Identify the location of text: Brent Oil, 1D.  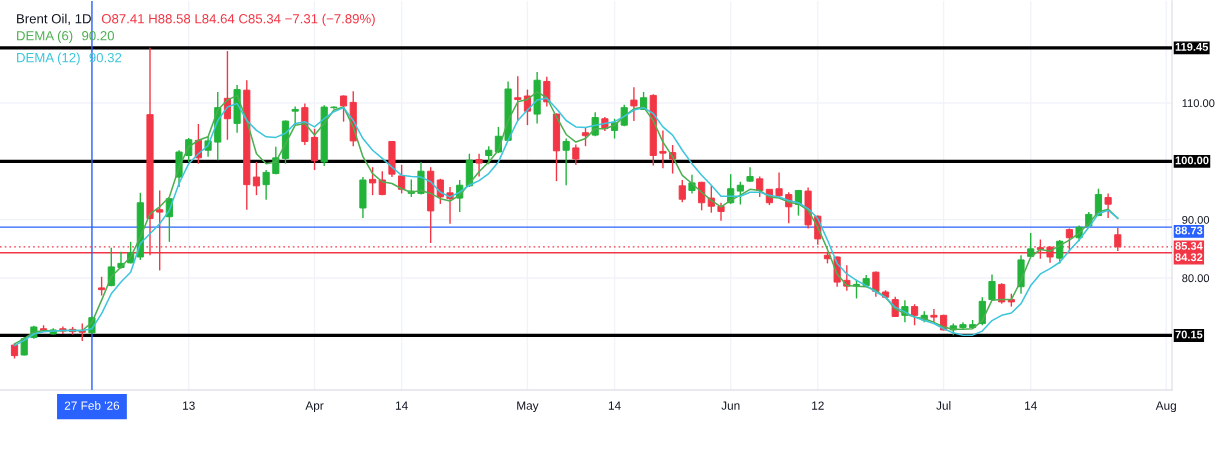
(54, 19).